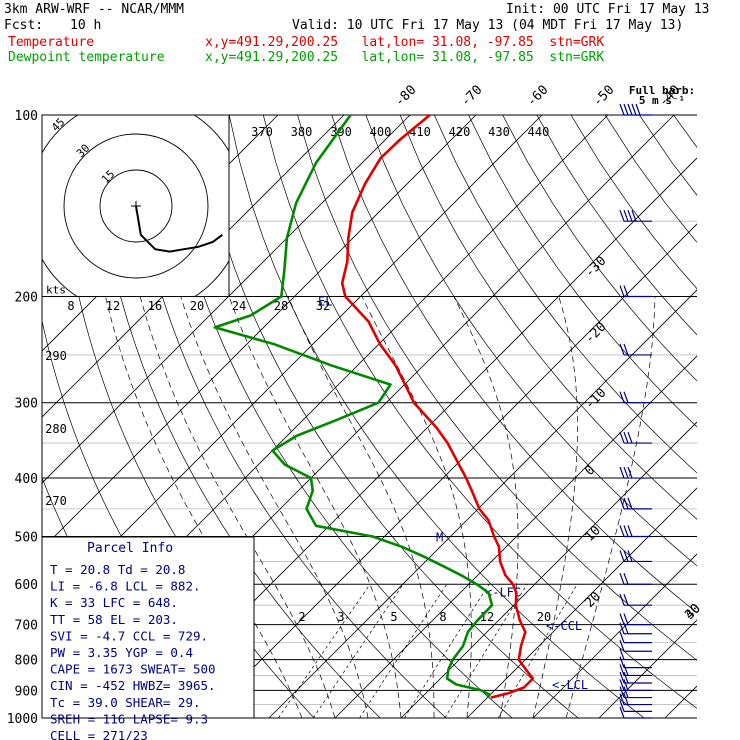 Image resolution: width=740 pixels, height=740 pixels. What do you see at coordinates (442, 617) in the screenshot?
I see `mixing-ratio-label-lower: 8` at bounding box center [442, 617].